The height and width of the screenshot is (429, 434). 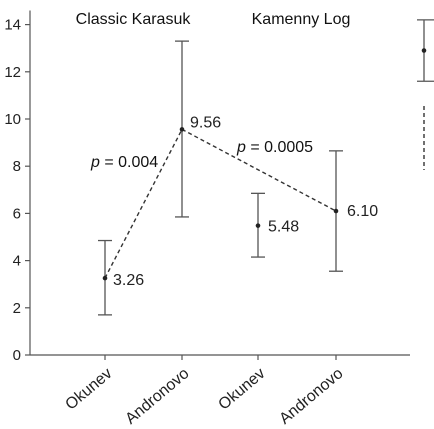 What do you see at coordinates (17, 166) in the screenshot?
I see `y-tick-label: 8` at bounding box center [17, 166].